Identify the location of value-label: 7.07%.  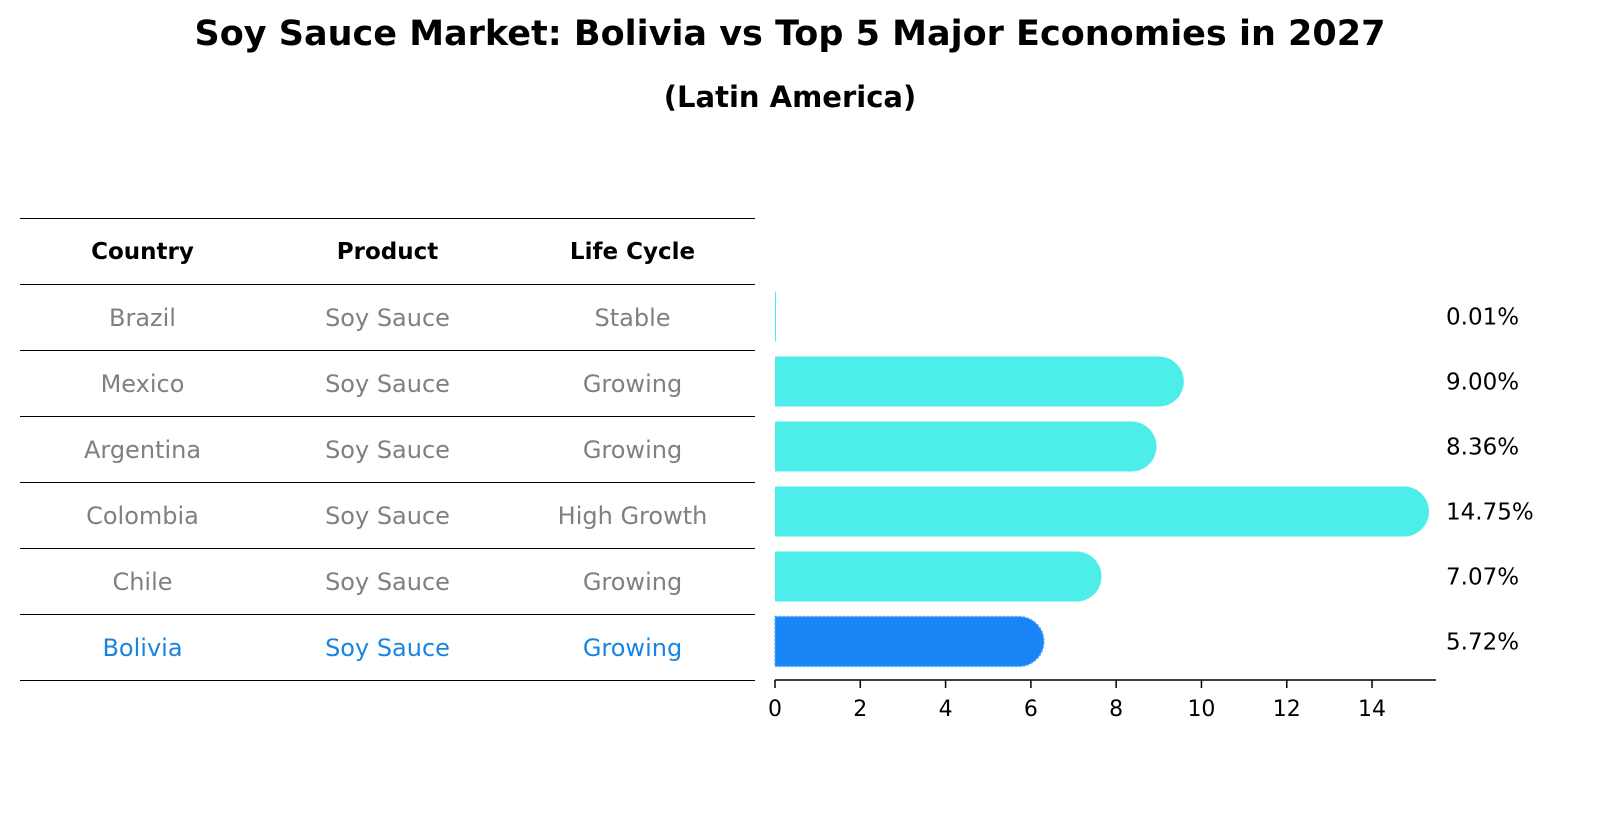
(1482, 578).